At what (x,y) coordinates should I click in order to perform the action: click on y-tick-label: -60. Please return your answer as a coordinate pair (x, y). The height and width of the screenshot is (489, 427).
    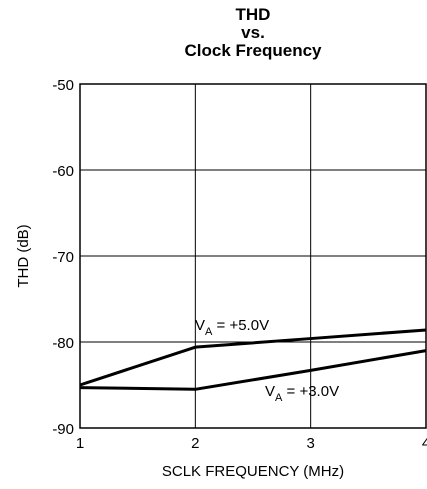
    Looking at the image, I should click on (63, 171).